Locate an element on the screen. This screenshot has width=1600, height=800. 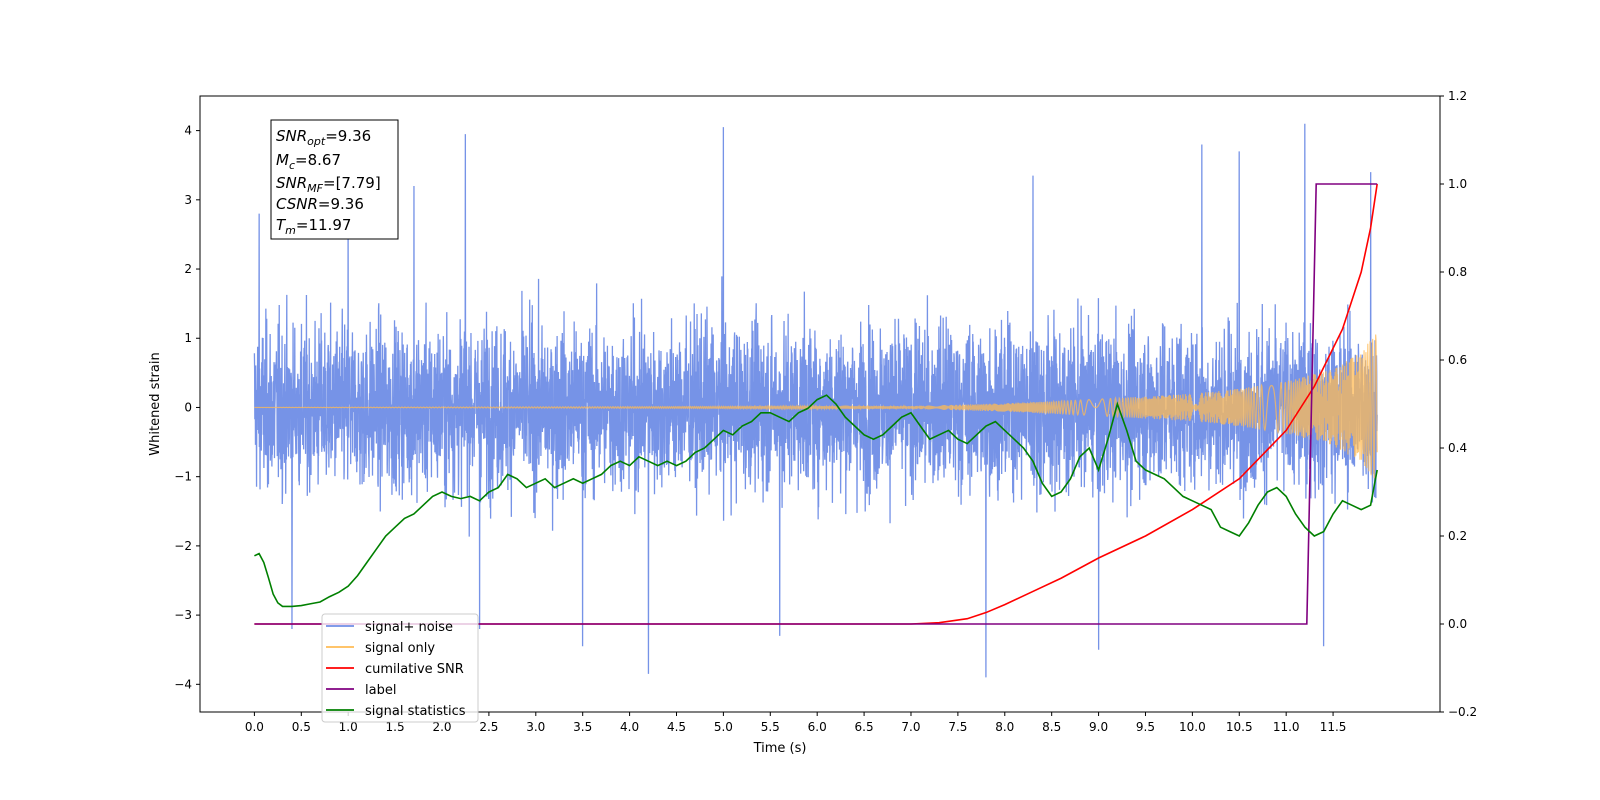
x-tick-label: 2.5 is located at coordinates (488, 727).